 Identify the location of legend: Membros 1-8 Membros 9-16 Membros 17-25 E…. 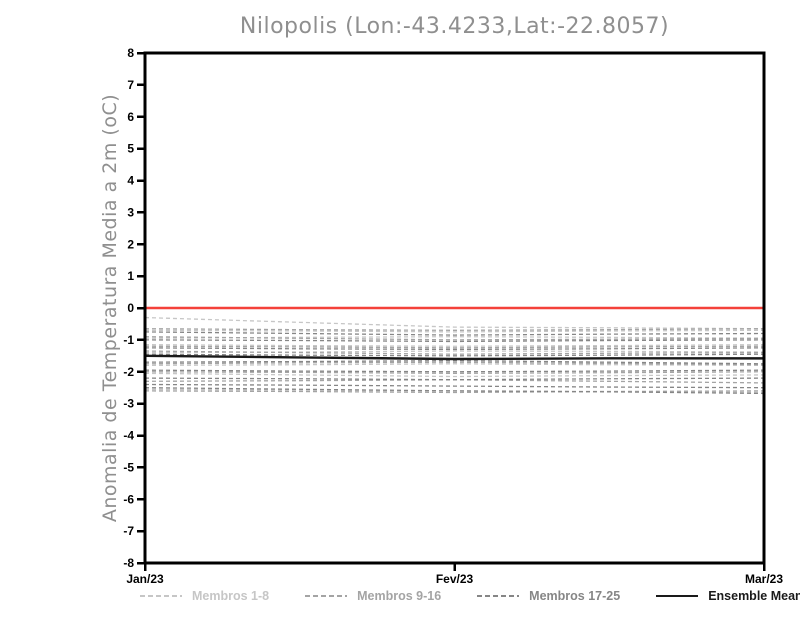
(470, 596).